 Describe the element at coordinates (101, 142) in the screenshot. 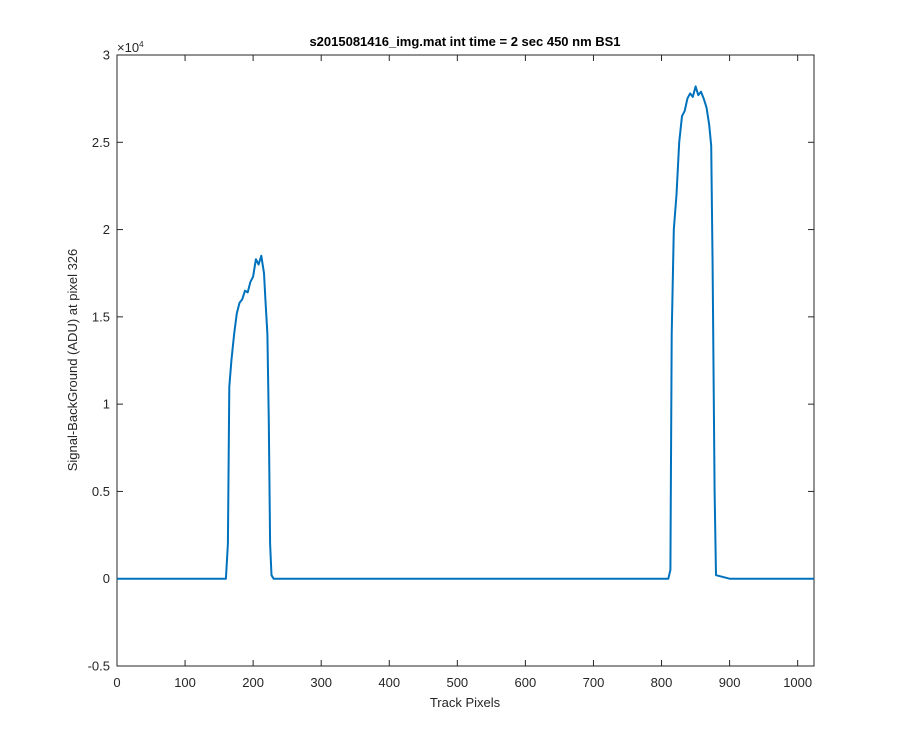

I see `y-tick-label: 2.5` at that location.